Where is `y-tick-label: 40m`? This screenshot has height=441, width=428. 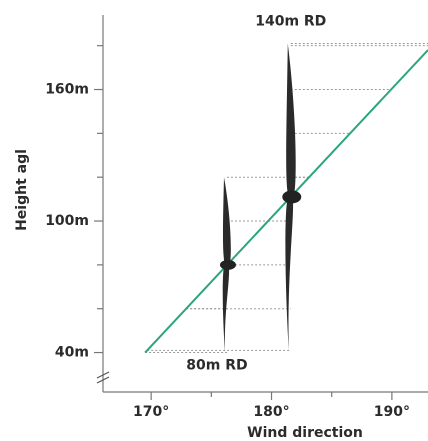
y-tick-label: 40m is located at coordinates (72, 353).